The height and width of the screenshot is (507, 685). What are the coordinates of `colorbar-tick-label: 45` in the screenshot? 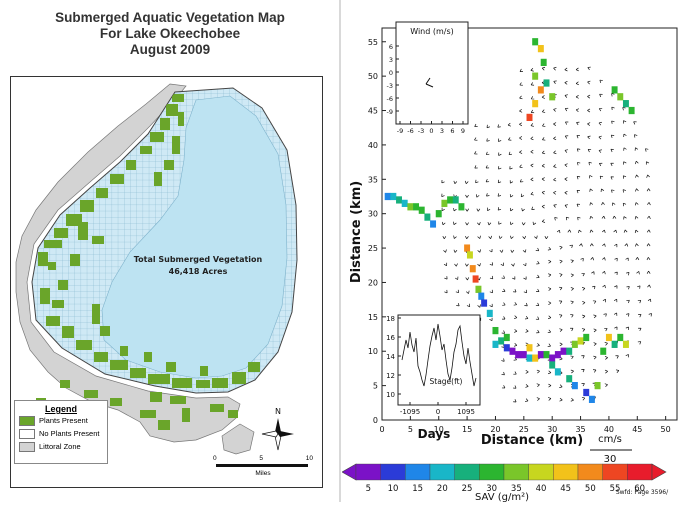 It's located at (565, 489).